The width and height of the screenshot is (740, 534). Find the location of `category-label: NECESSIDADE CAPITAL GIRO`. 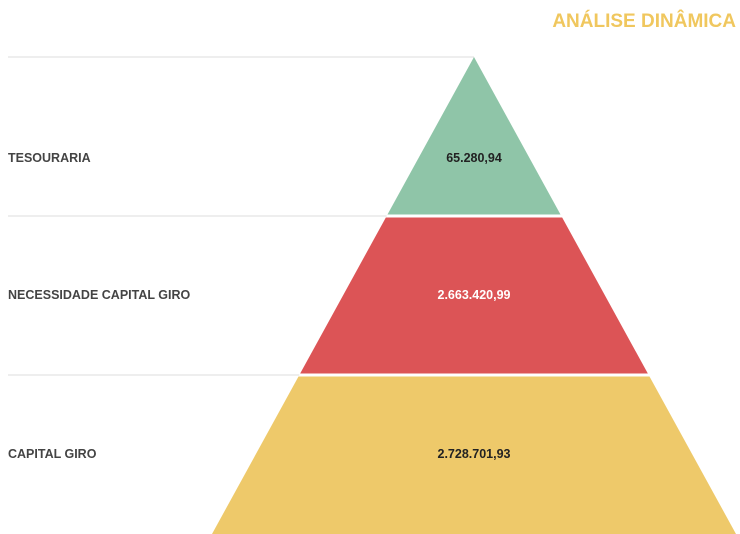

category-label: NECESSIDADE CAPITAL GIRO is located at coordinates (99, 295).